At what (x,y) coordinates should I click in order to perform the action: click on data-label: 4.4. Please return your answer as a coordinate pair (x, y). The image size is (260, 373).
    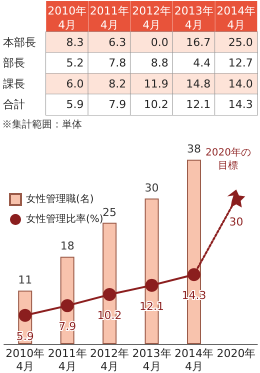
    Looking at the image, I should click on (202, 63).